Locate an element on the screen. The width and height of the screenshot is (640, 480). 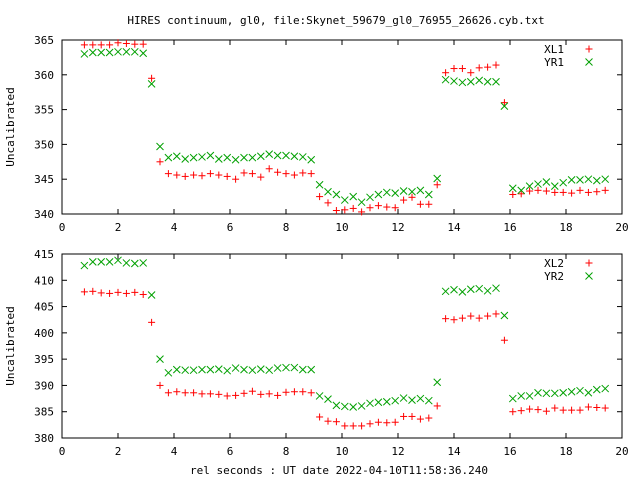
y-tick-label: 345 is located at coordinates (44, 179).